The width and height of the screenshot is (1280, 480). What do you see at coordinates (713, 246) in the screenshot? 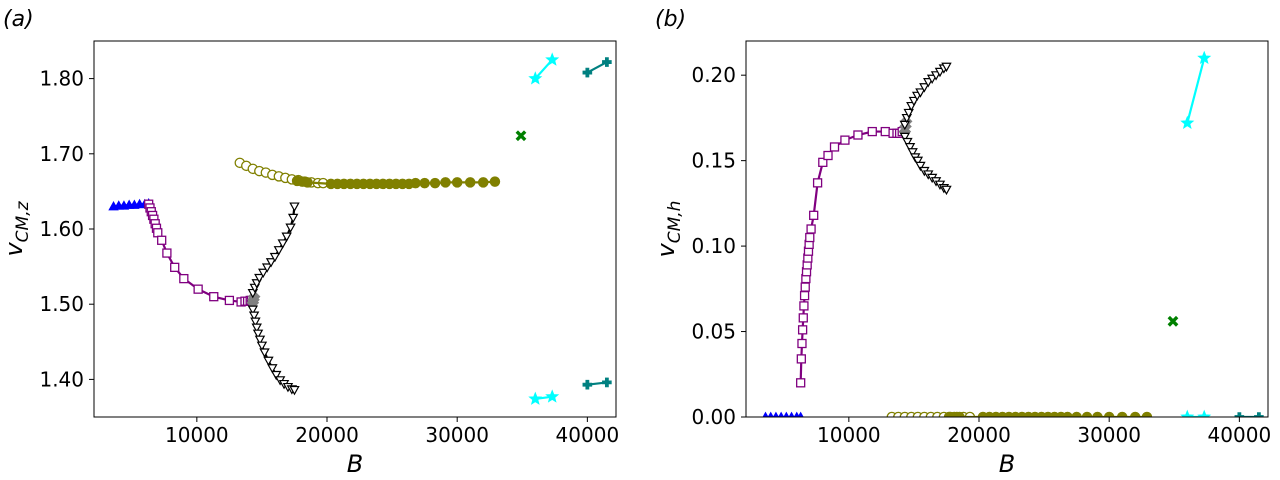
I see `y-tick-label: 0.10` at bounding box center [713, 246].